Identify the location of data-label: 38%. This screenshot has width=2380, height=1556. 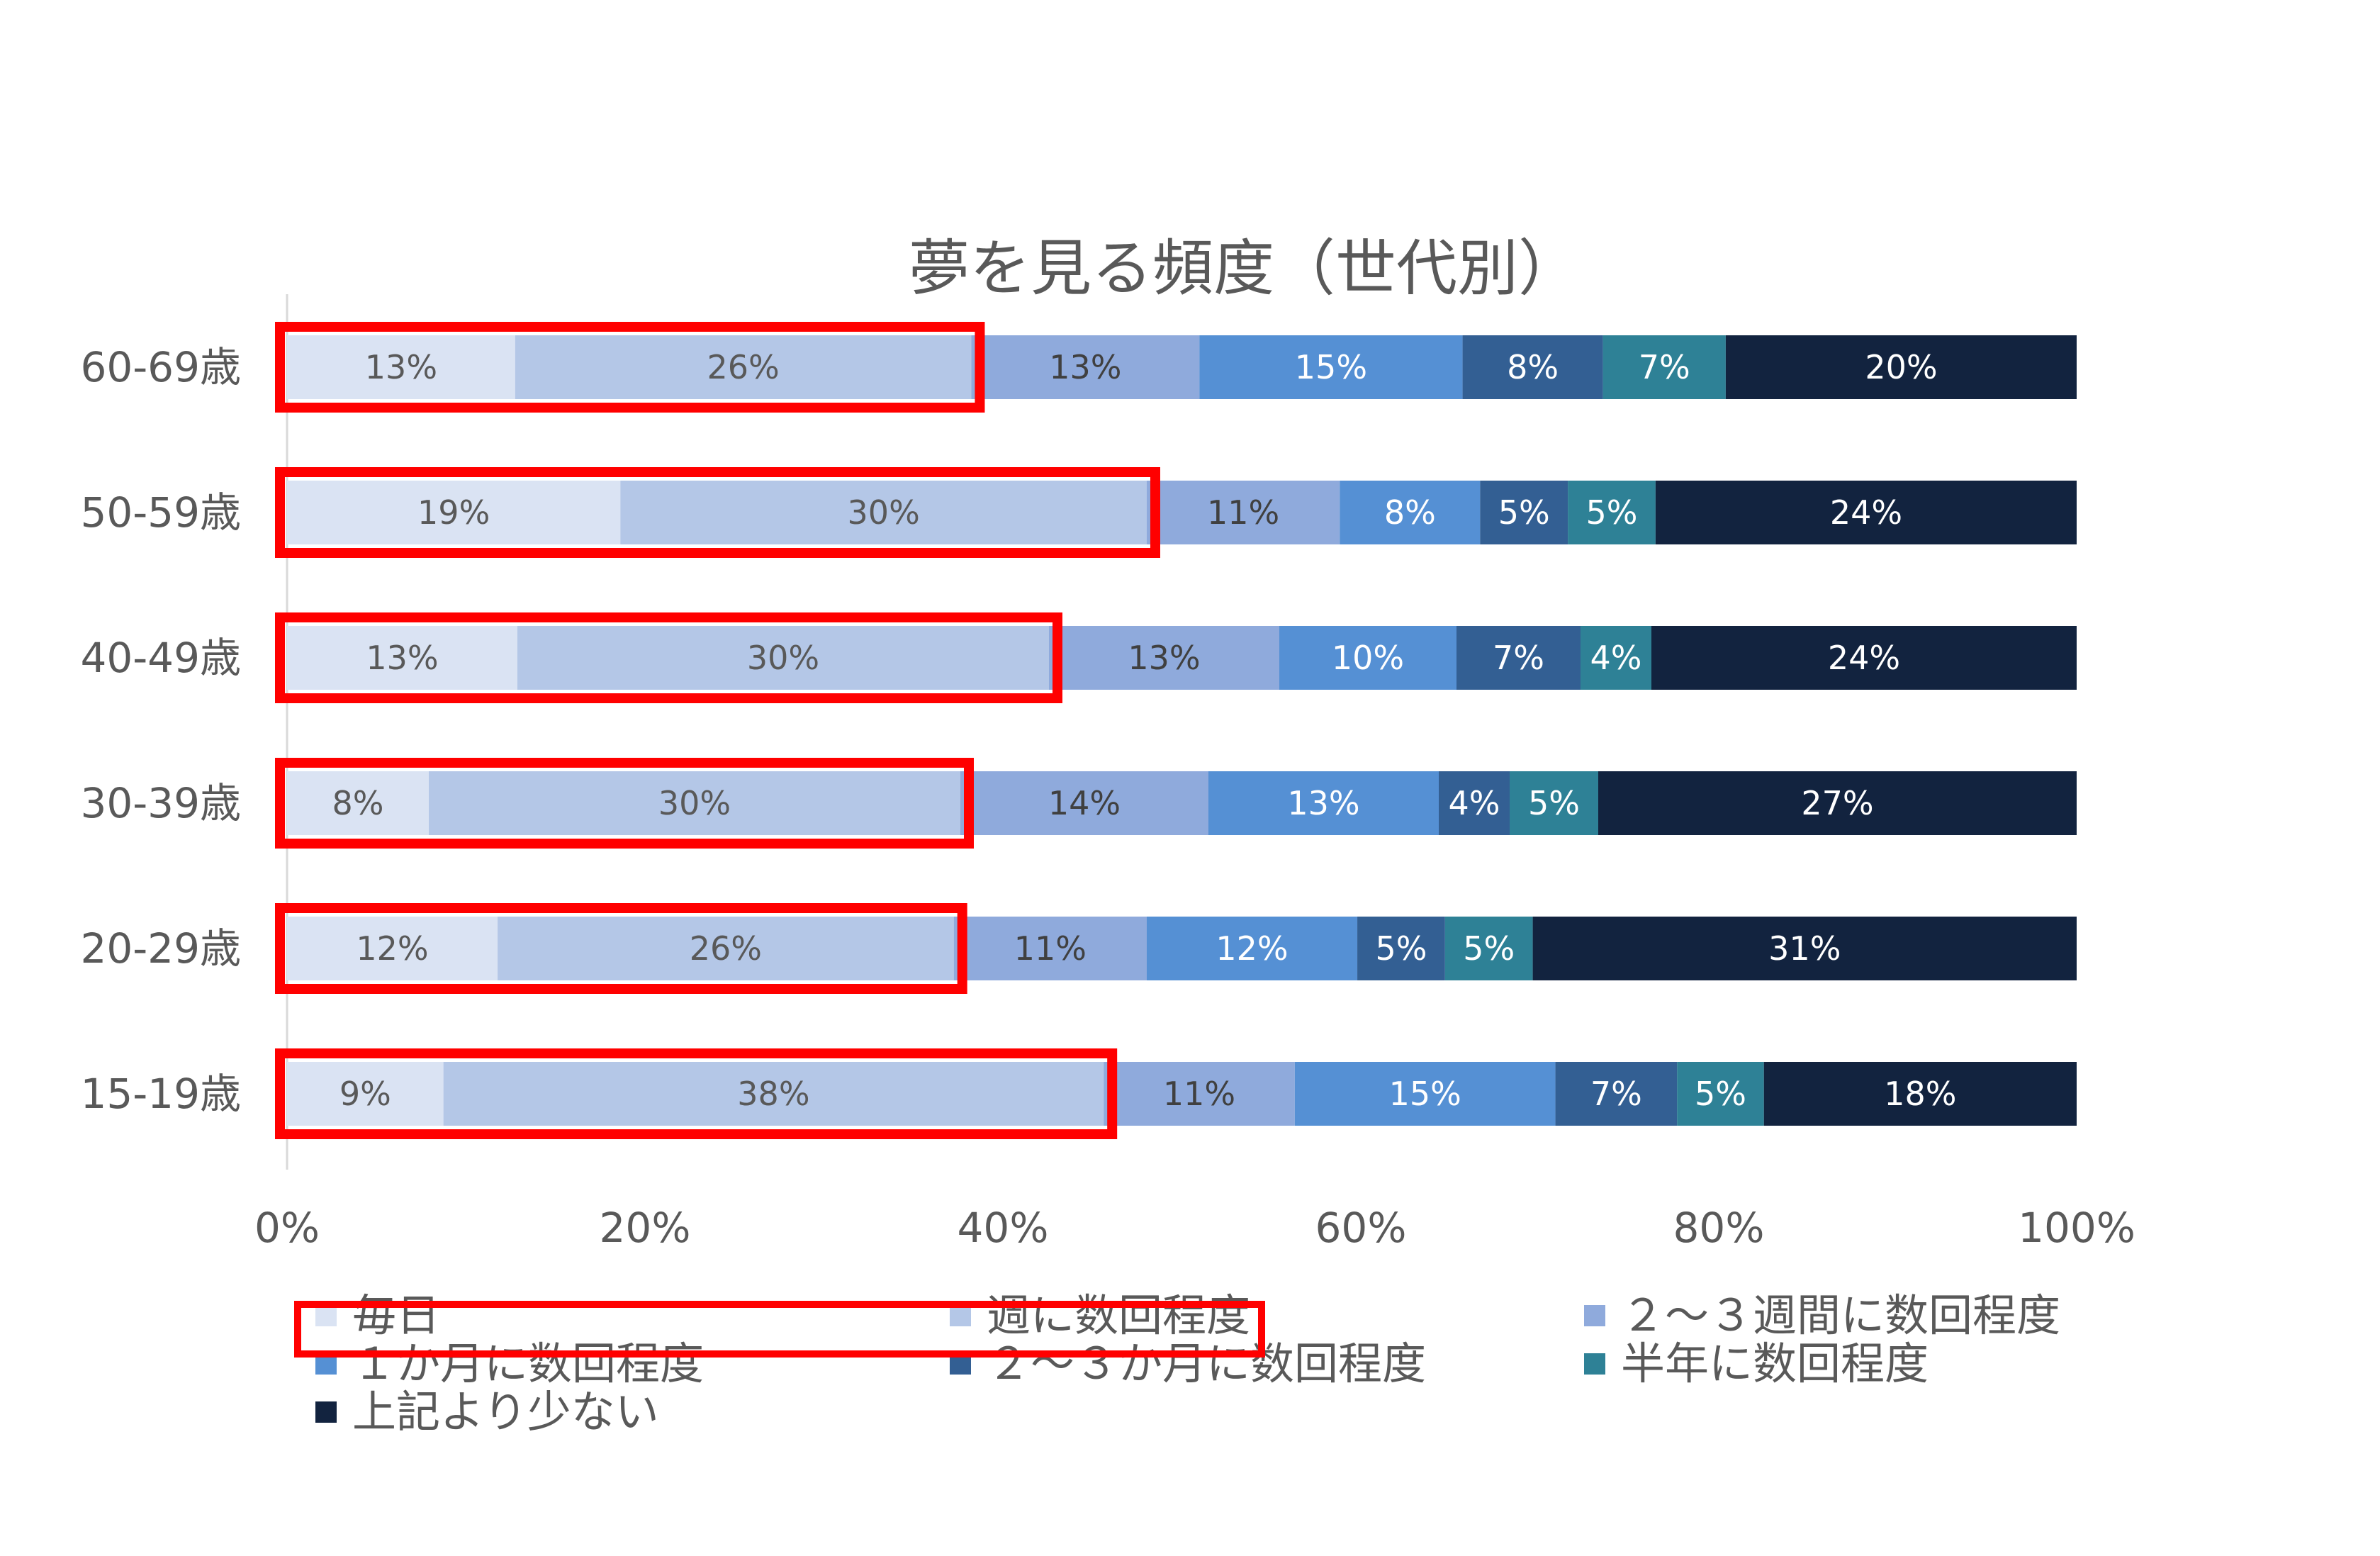
(773, 1094).